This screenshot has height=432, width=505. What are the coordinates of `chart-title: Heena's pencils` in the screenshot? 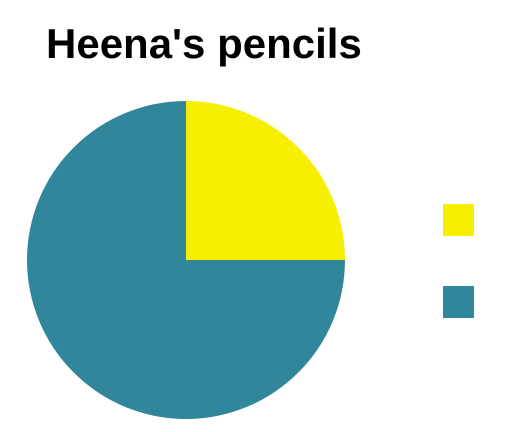 It's located at (204, 43).